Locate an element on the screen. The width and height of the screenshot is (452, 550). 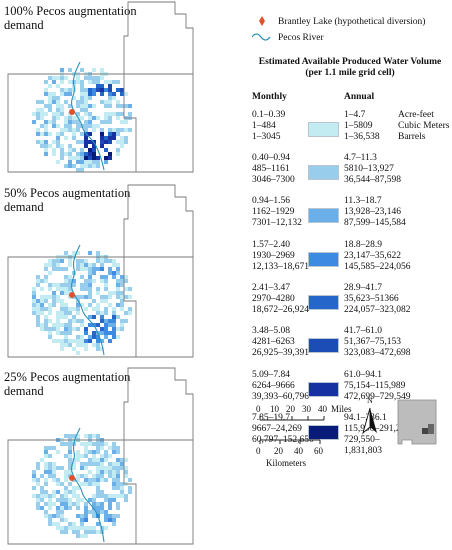
brantley-lake-marker is located at coordinates (72, 112).